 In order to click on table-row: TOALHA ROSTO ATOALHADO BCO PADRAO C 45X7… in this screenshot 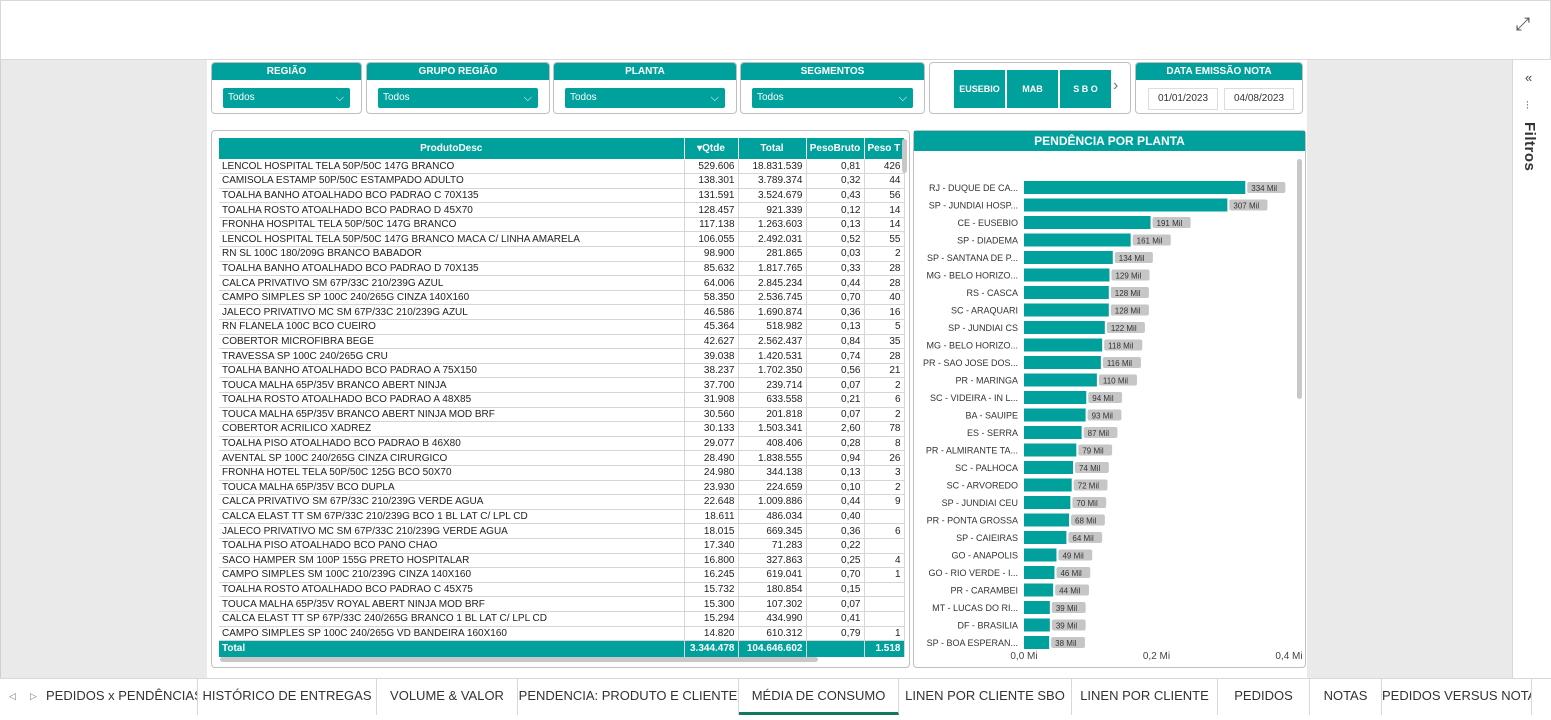, I will do `click(562, 590)`.